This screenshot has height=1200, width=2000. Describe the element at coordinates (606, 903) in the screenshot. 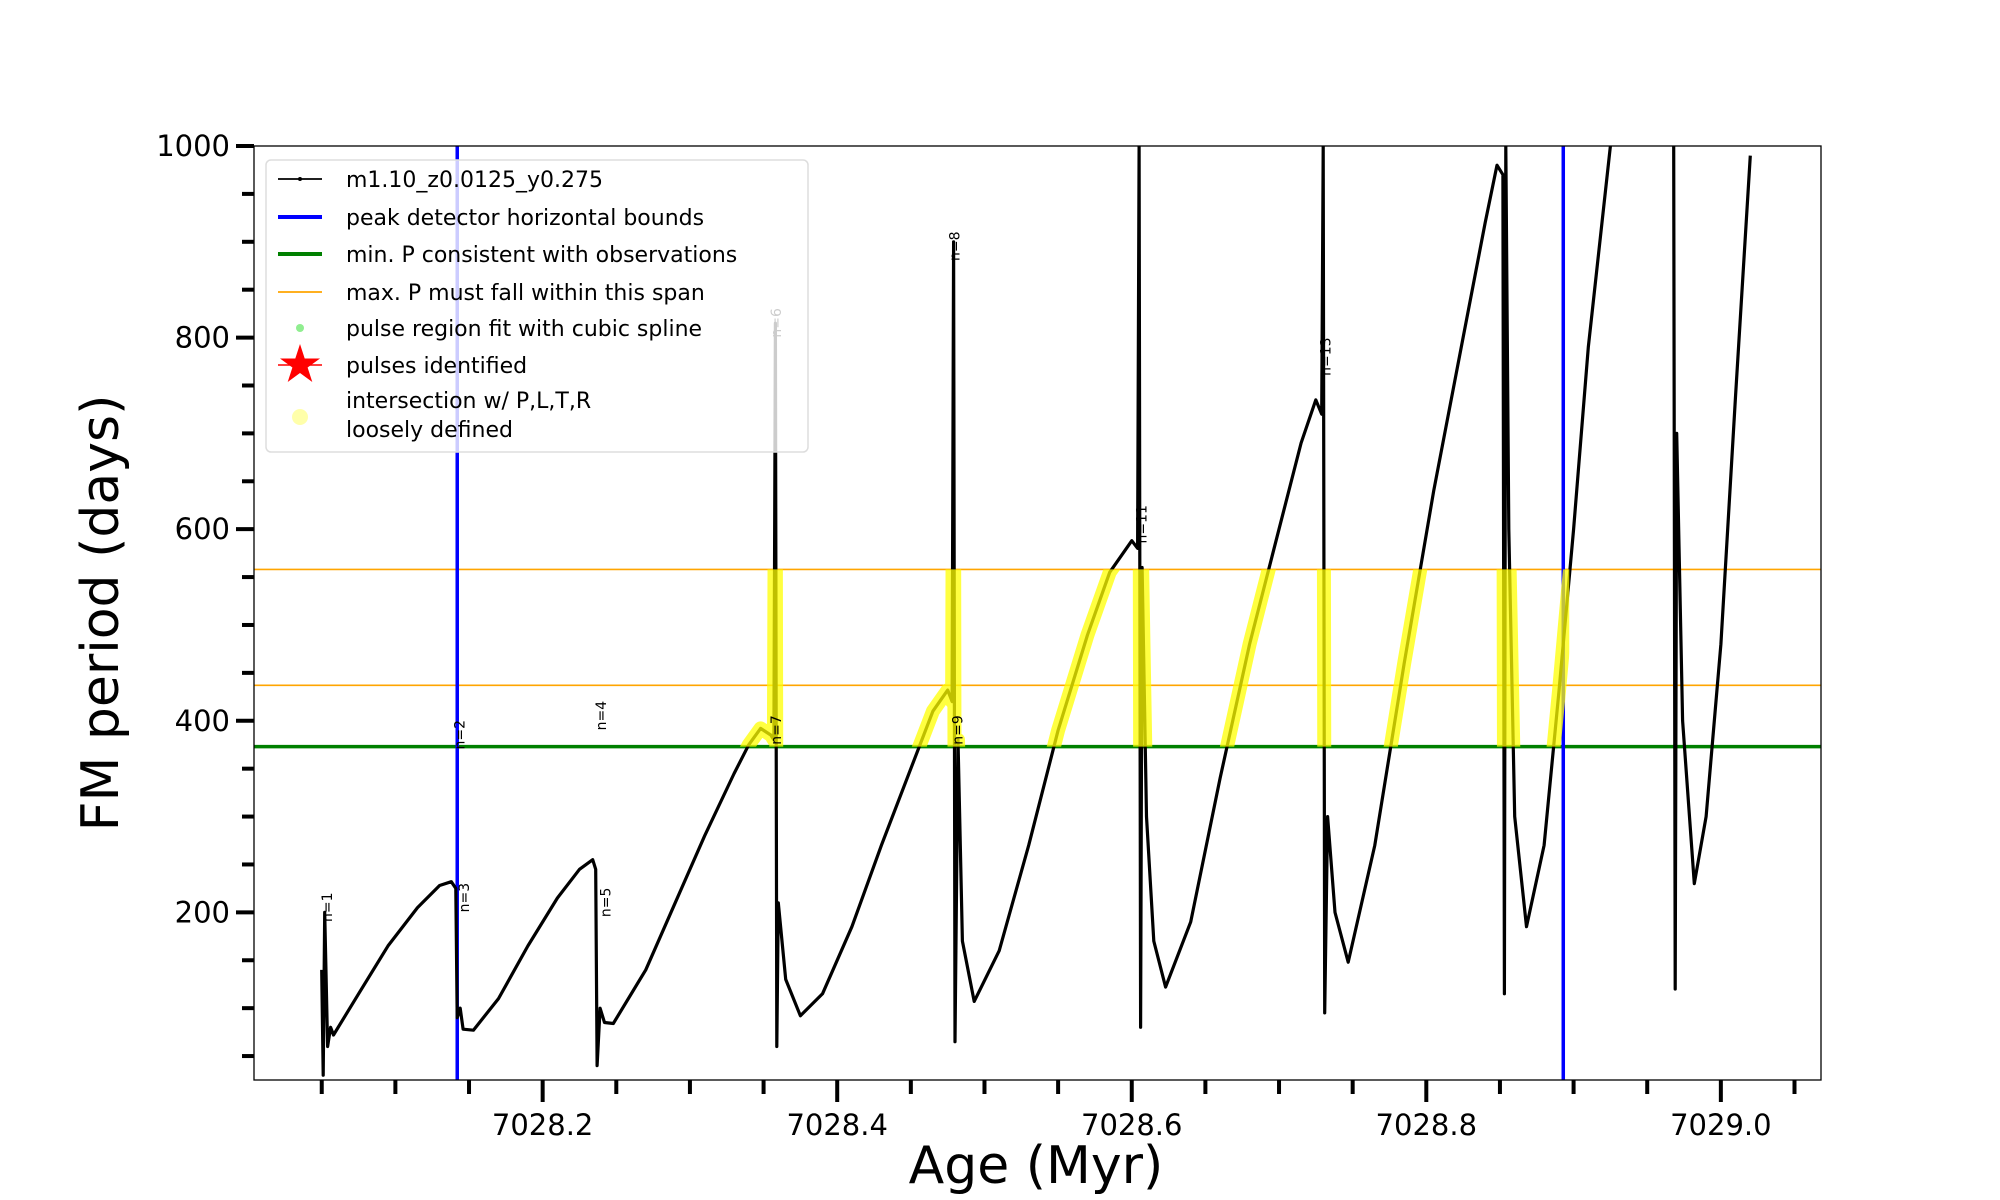

I see `pulse-label: n=5` at that location.